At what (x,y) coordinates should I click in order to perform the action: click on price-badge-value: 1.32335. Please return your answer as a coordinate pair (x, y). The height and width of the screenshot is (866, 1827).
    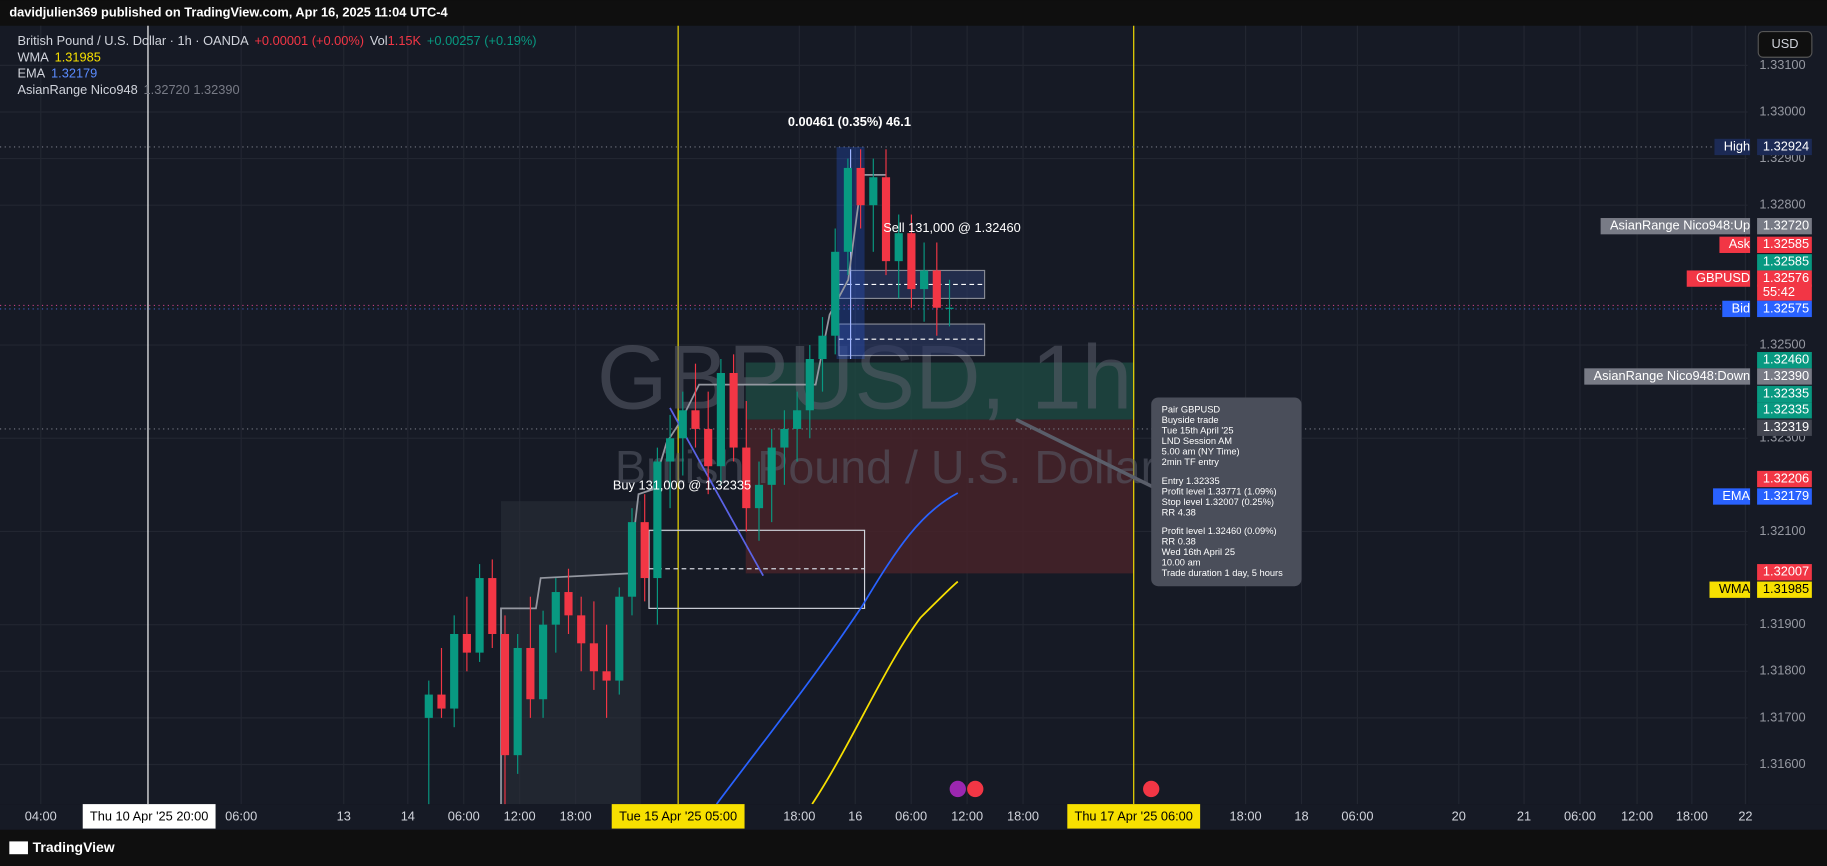
    Looking at the image, I should click on (1786, 409).